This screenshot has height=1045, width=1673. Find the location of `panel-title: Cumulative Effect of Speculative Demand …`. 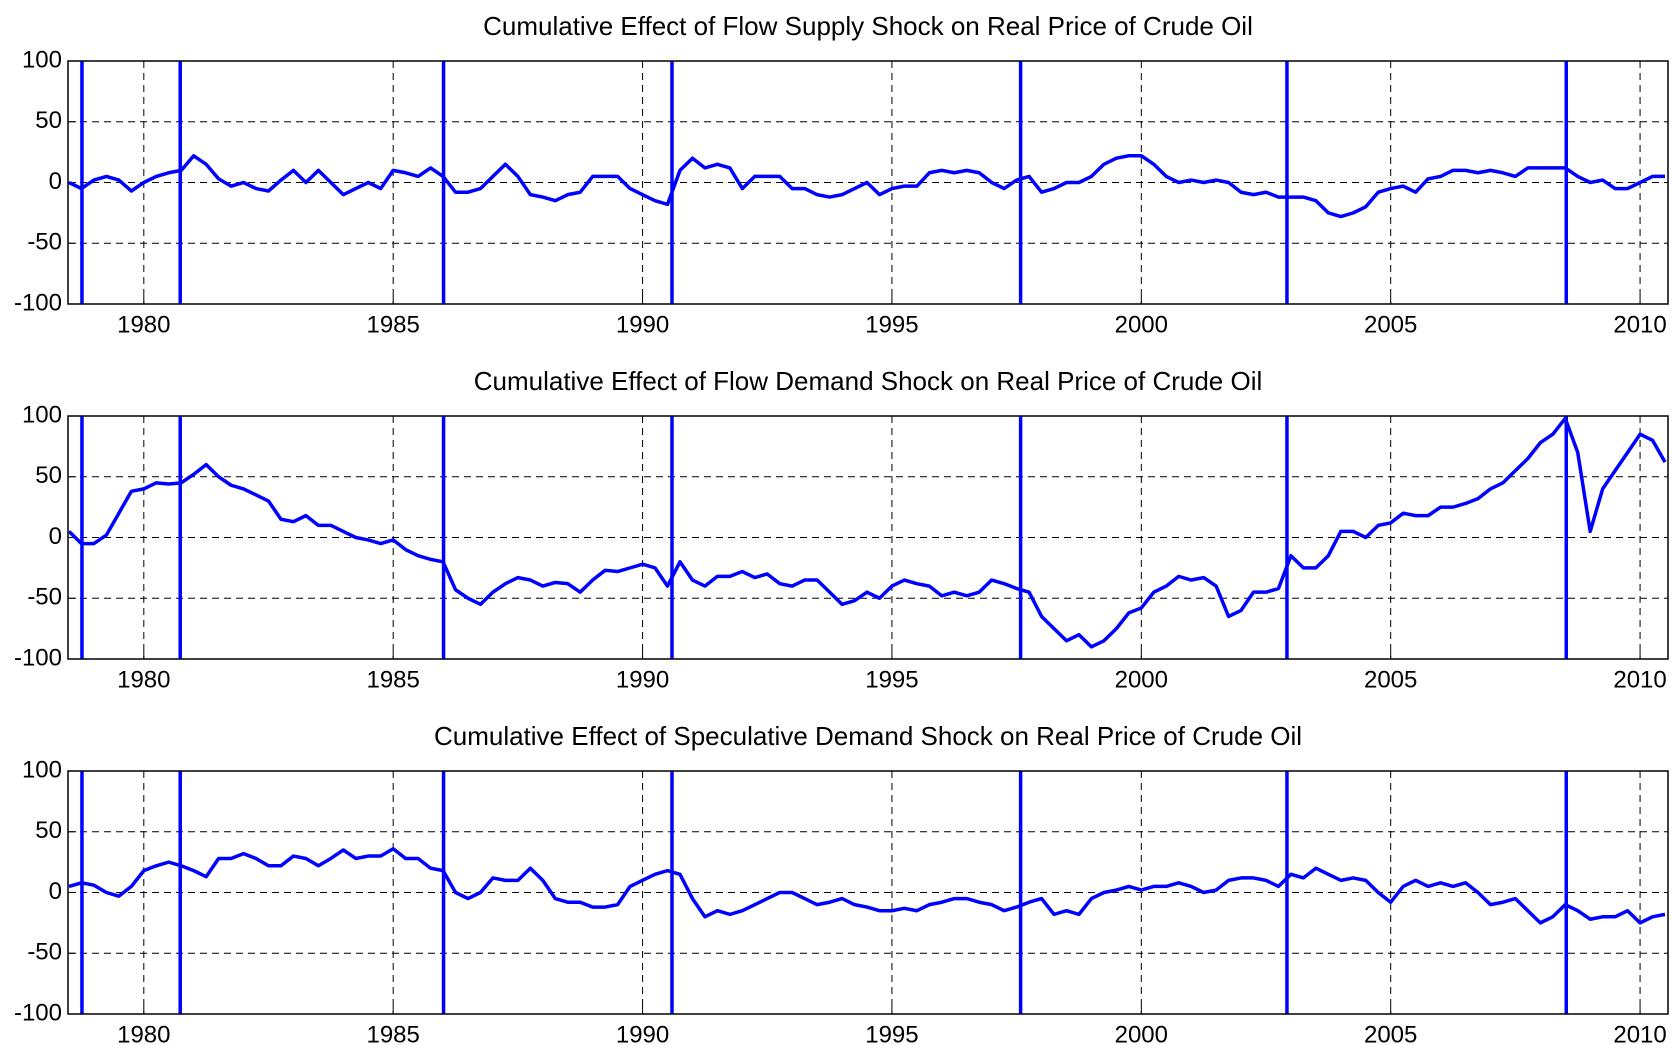

panel-title: Cumulative Effect of Speculative Demand … is located at coordinates (868, 736).